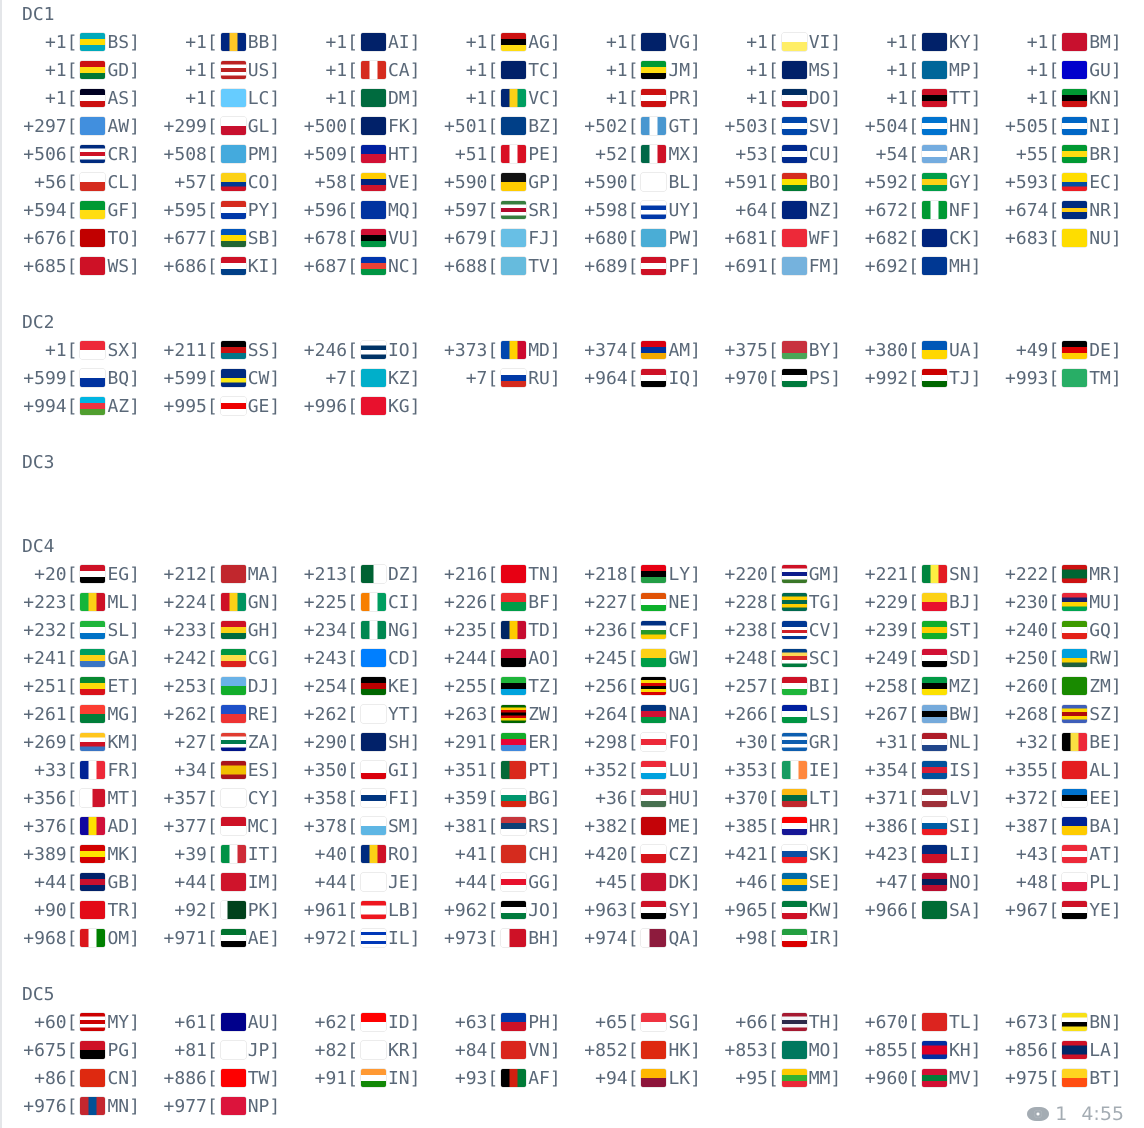  What do you see at coordinates (70, 155) in the screenshot?
I see `country-code-entry: +506[CR]` at bounding box center [70, 155].